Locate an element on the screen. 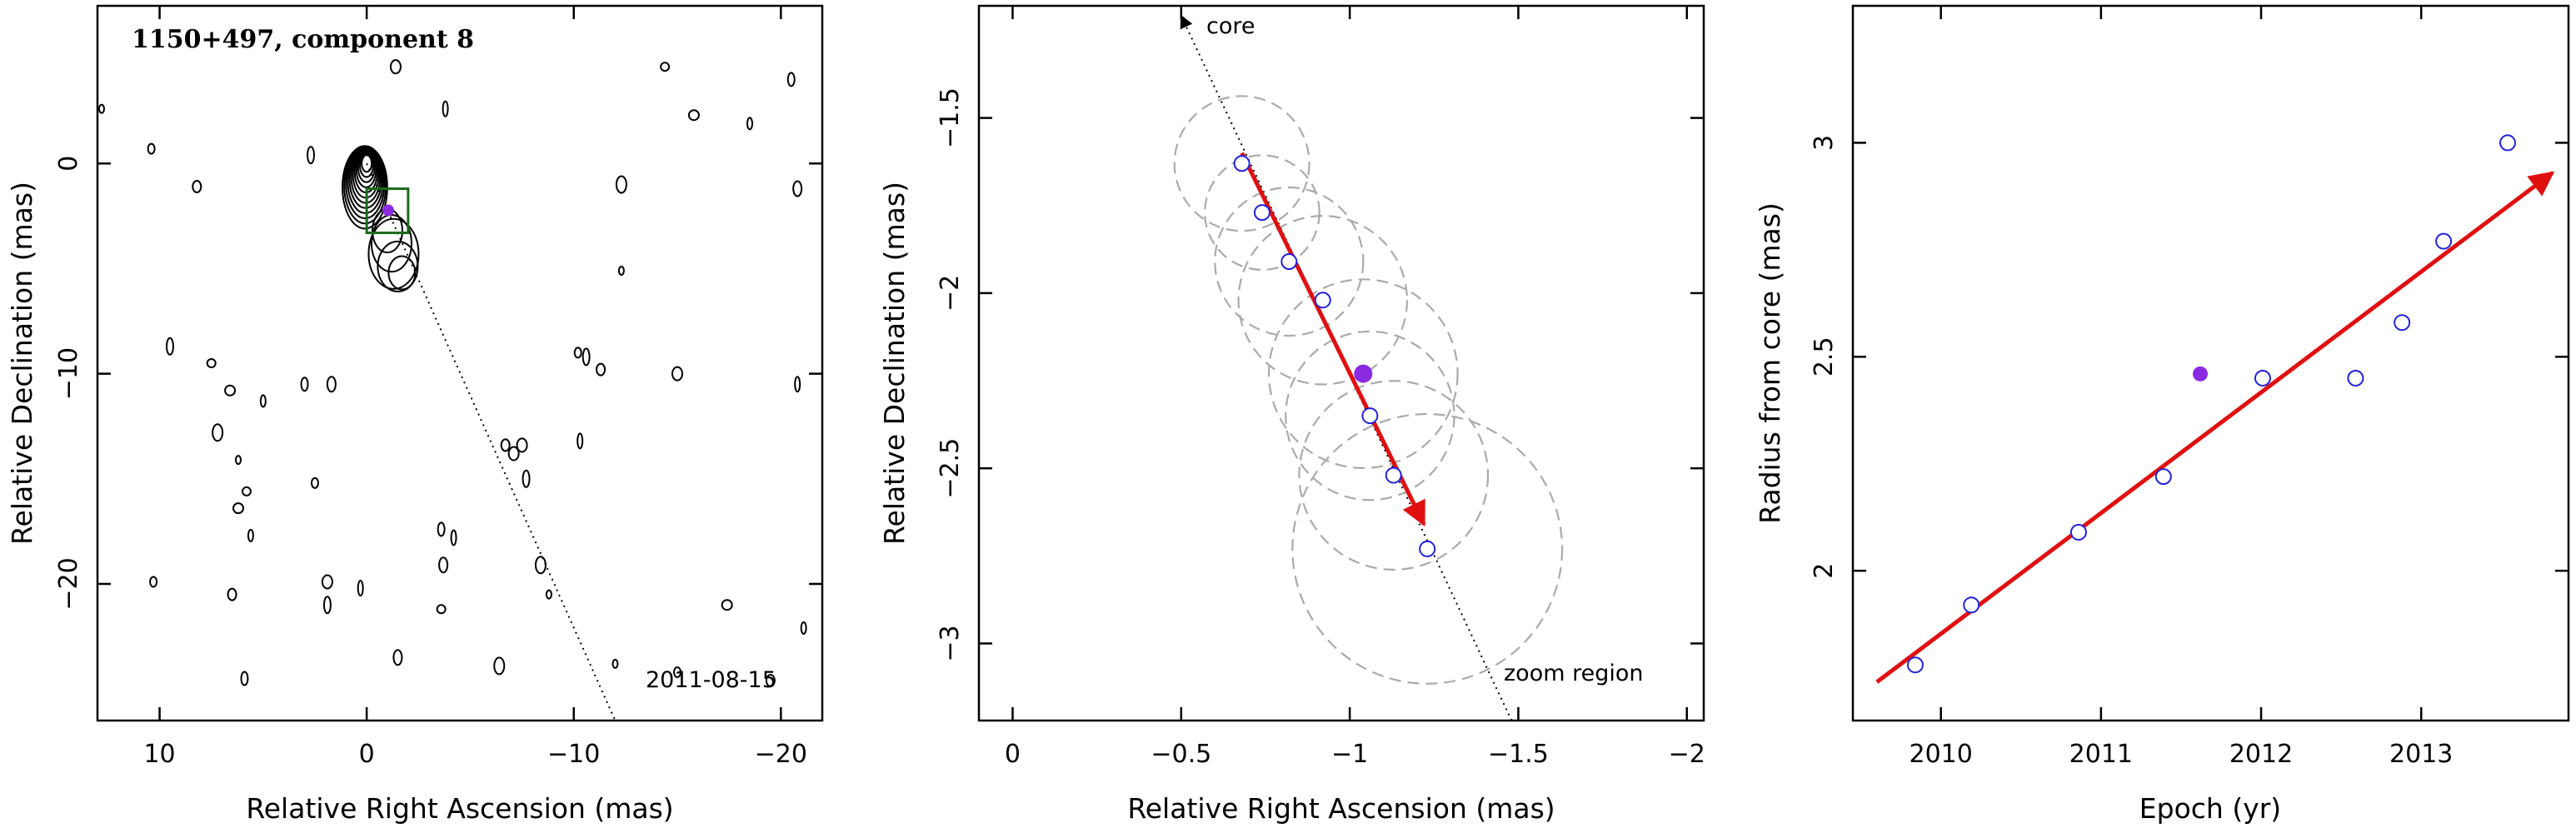 The width and height of the screenshot is (2576, 833). panel-1-y-axis-title: Relative Declination (mas) is located at coordinates (22, 363).